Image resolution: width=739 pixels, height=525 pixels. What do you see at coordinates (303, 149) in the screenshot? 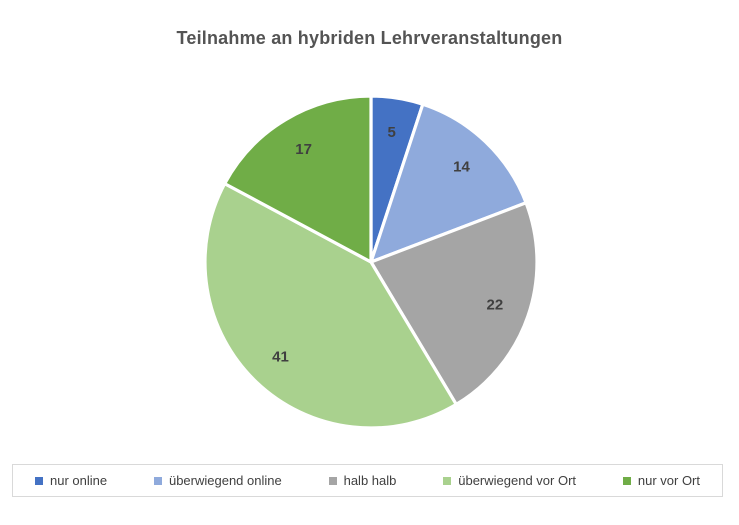
I see `data-label: 17` at bounding box center [303, 149].